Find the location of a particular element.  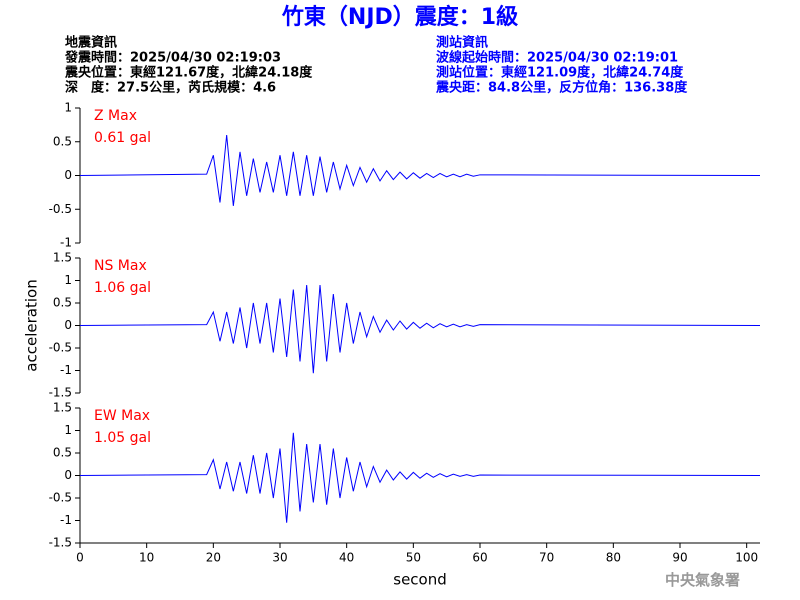

info-line: 震央位置：東經121.67度，北緯24.18度 is located at coordinates (188, 73).